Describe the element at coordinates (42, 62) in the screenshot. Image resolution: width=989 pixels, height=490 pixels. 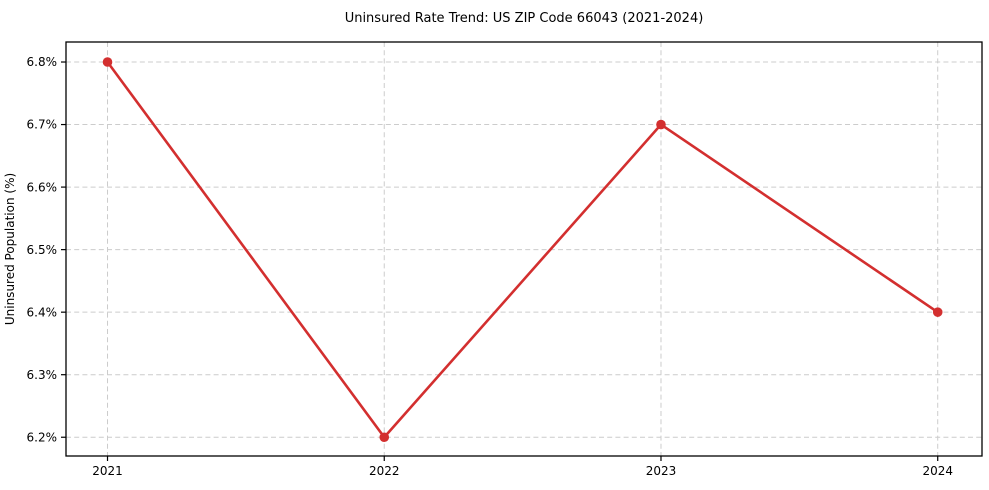
I see `y-tick-label: 6.8%` at that location.